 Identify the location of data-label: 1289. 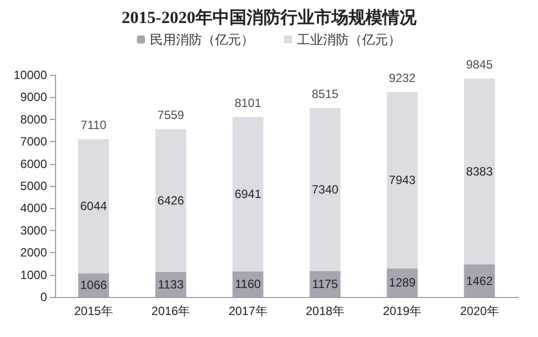
(402, 283).